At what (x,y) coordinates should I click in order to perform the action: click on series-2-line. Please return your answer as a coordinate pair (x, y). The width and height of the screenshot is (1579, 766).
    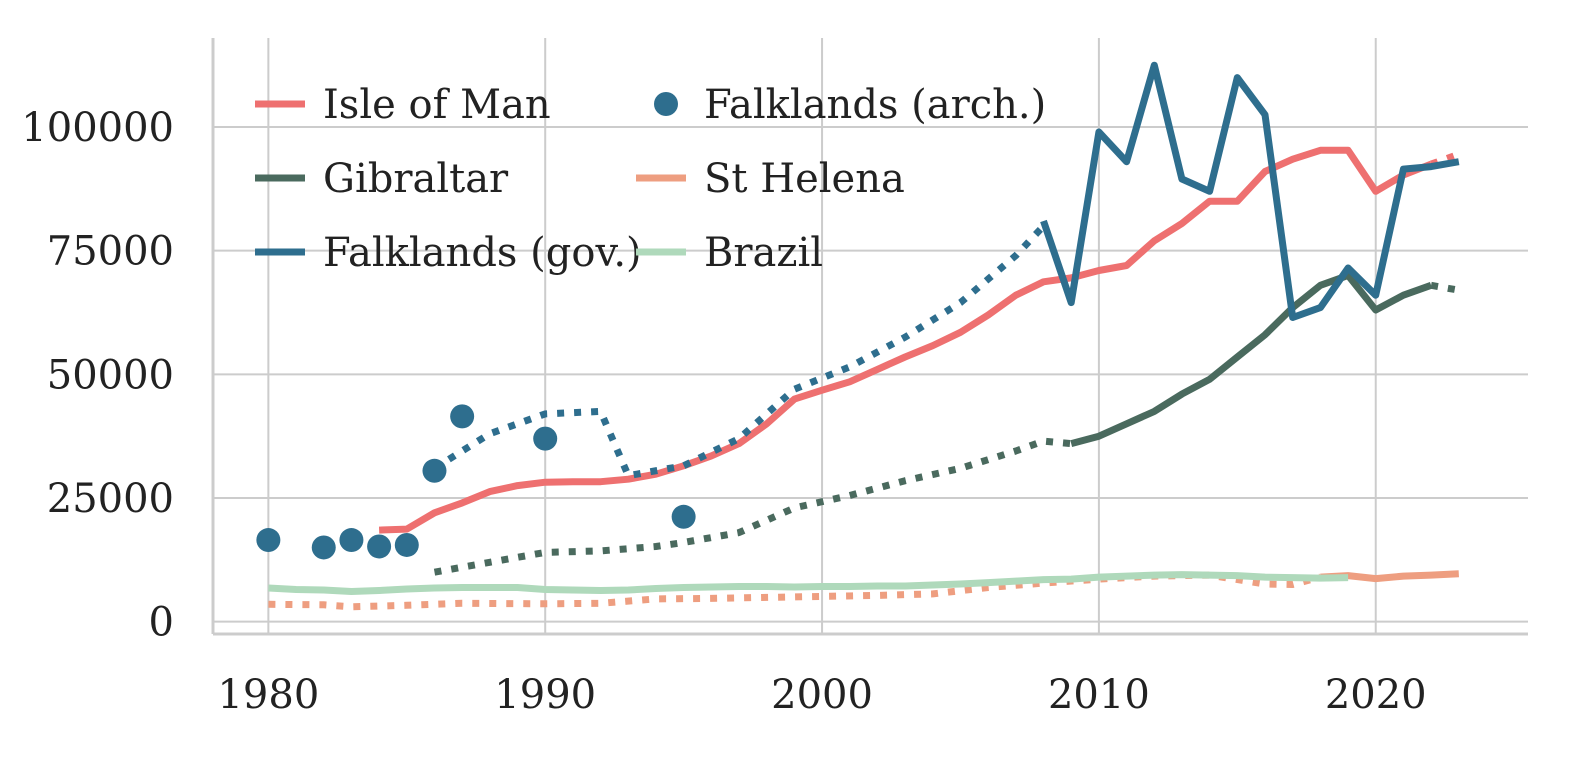
    Looking at the image, I should click on (1251, 359).